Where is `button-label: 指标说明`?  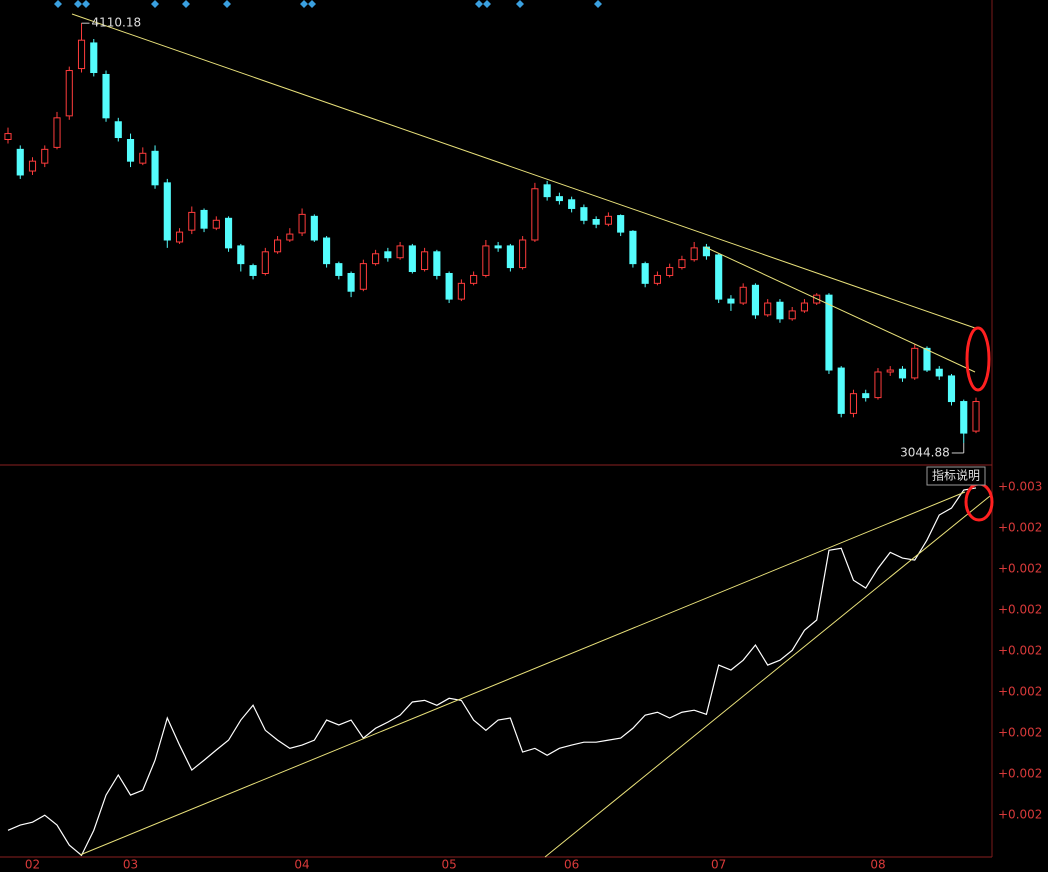
button-label: 指标说明 is located at coordinates (956, 475).